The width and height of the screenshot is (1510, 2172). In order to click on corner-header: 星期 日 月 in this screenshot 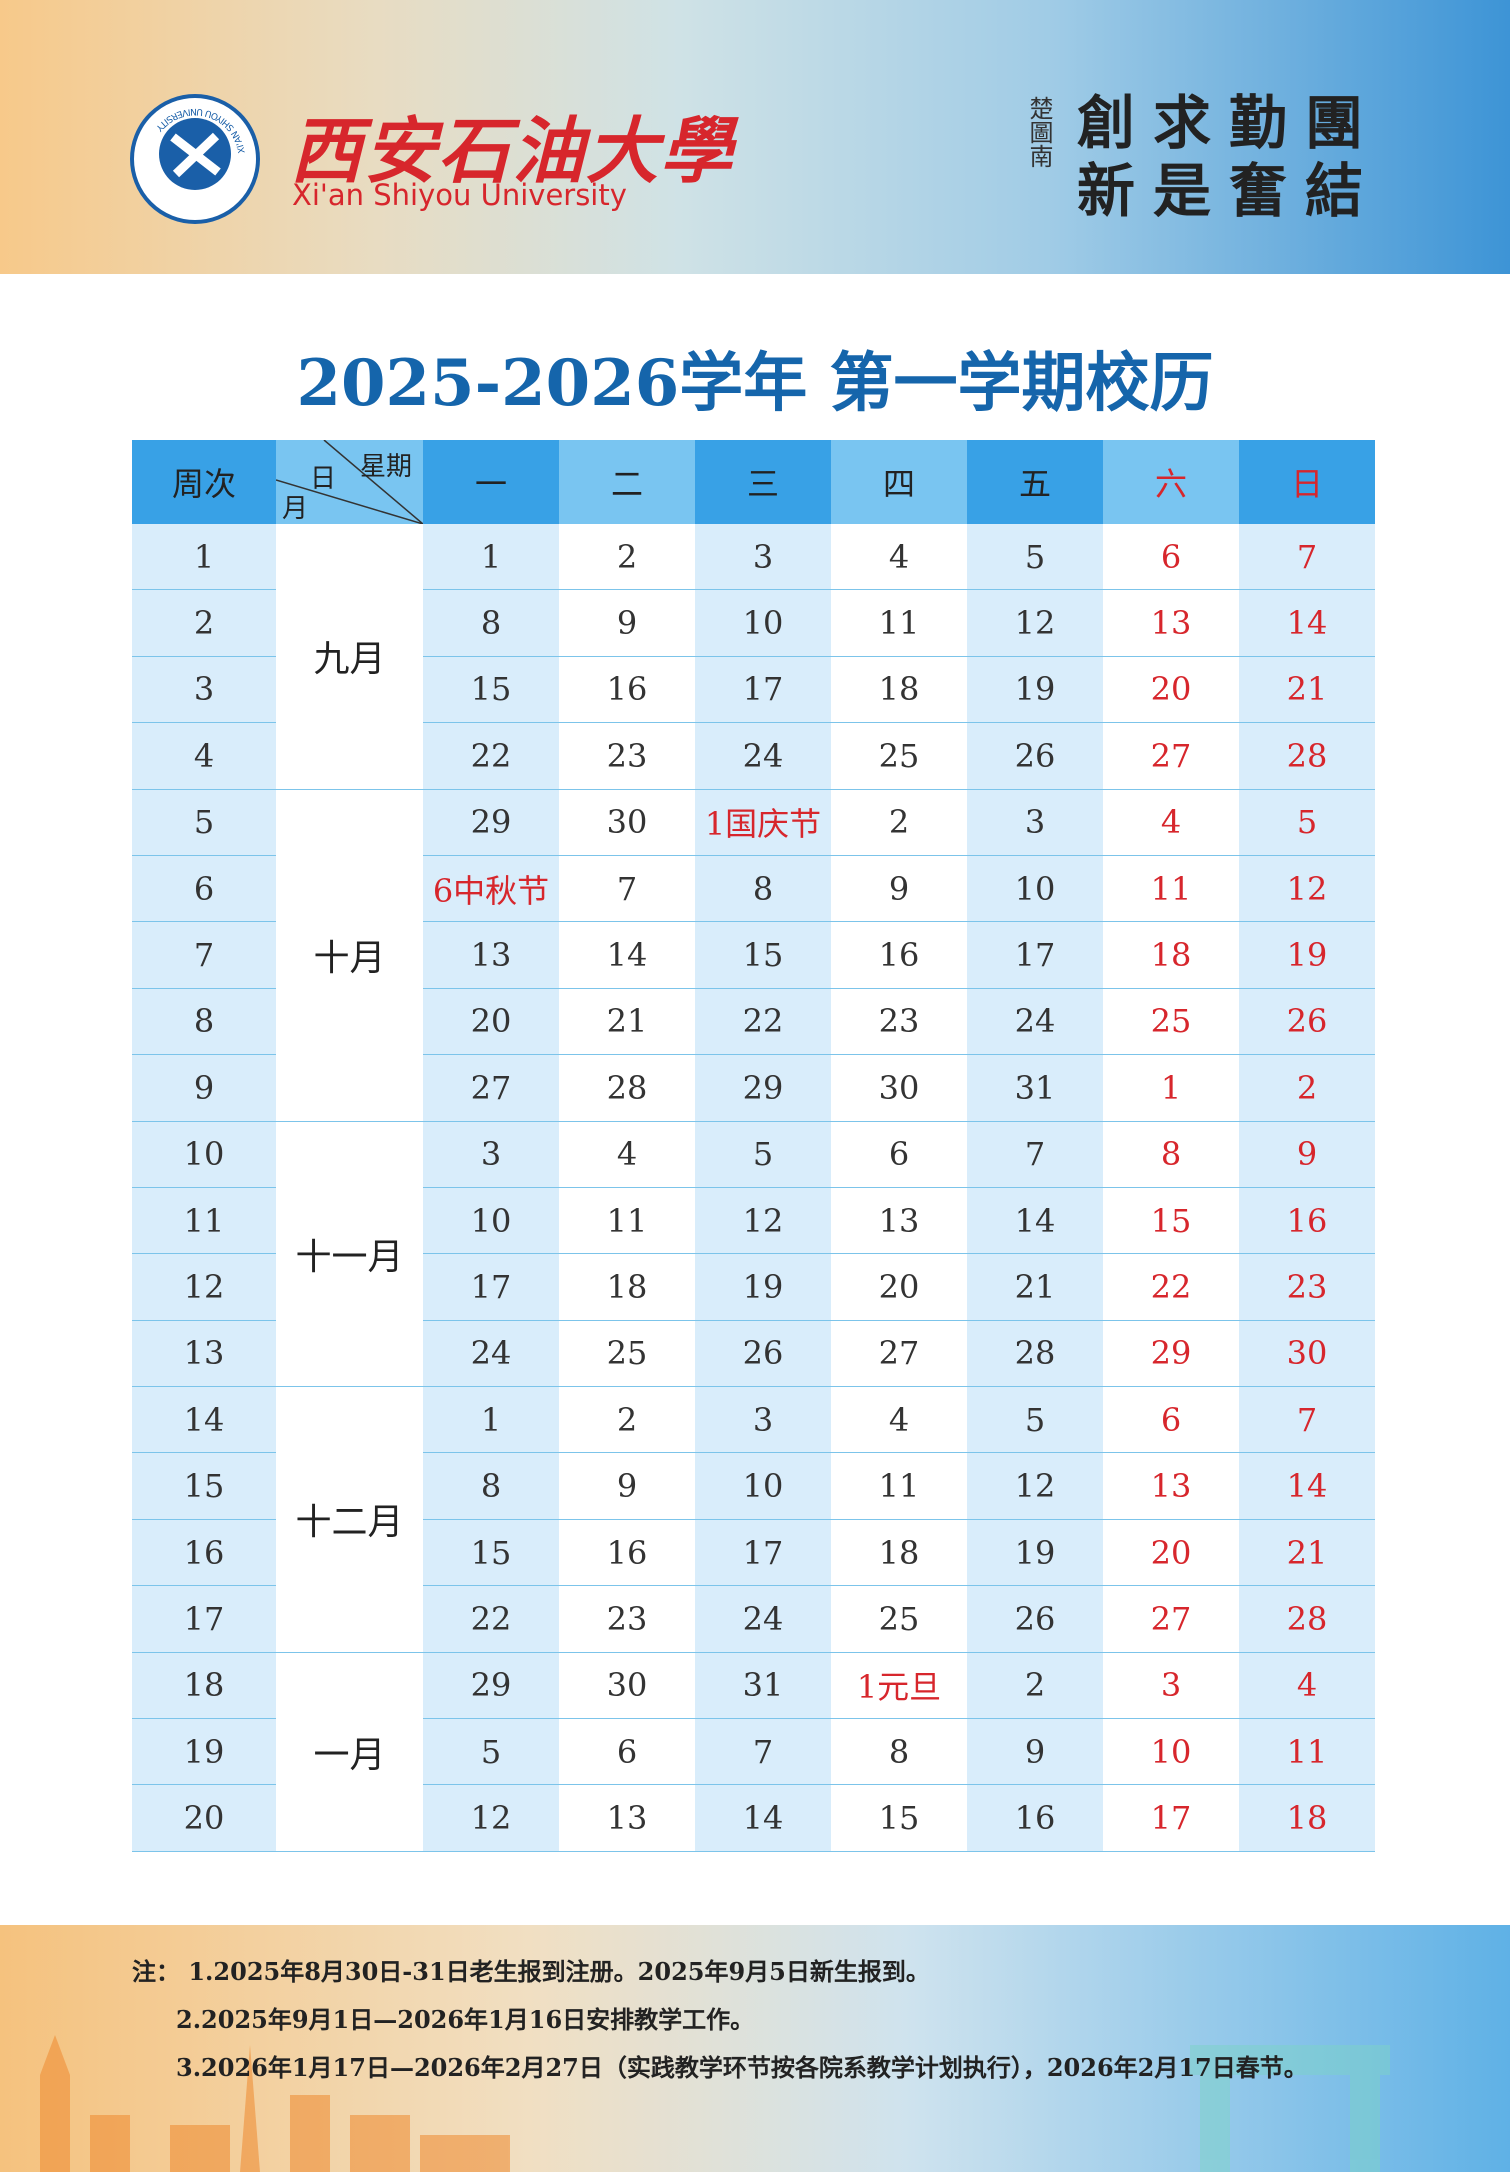, I will do `click(349, 482)`.